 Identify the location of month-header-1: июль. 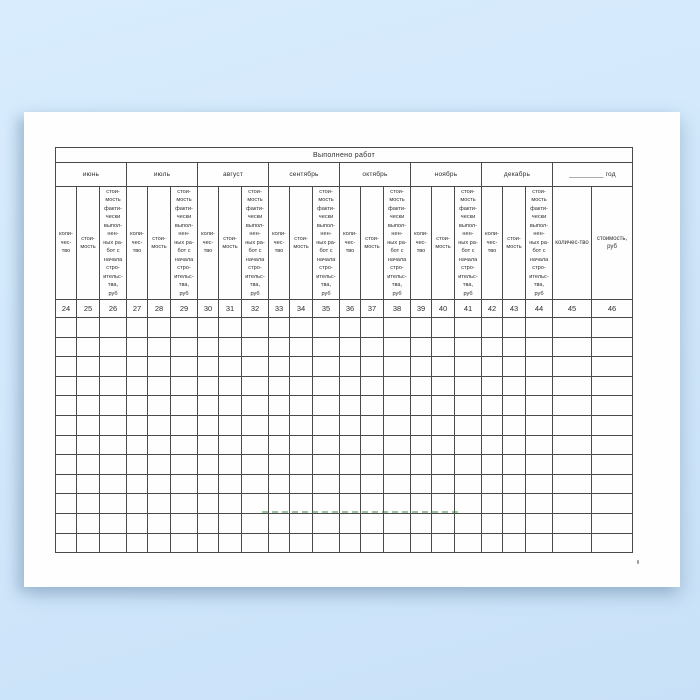
(162, 174).